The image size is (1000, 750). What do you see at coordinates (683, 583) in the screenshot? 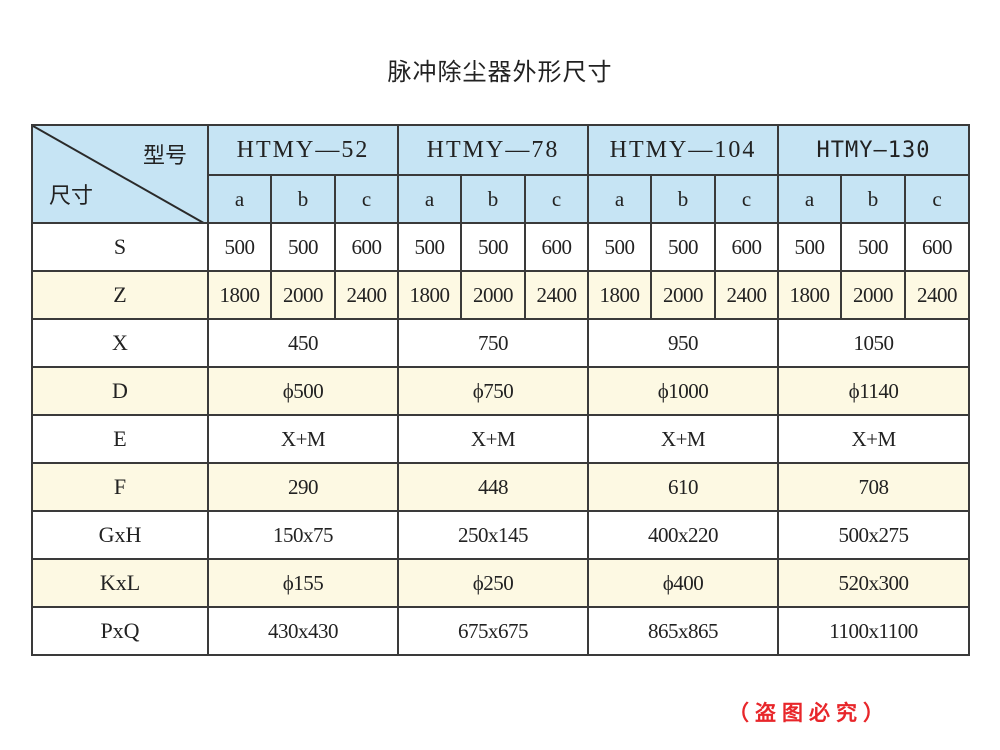
I see `table-cell: ϕ400` at bounding box center [683, 583].